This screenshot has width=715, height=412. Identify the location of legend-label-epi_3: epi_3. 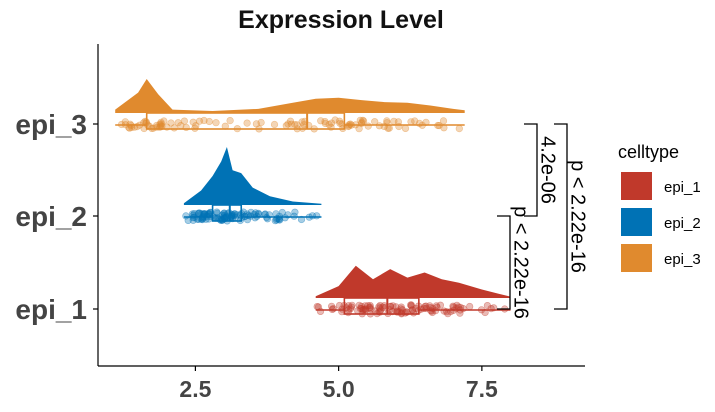
(682, 259).